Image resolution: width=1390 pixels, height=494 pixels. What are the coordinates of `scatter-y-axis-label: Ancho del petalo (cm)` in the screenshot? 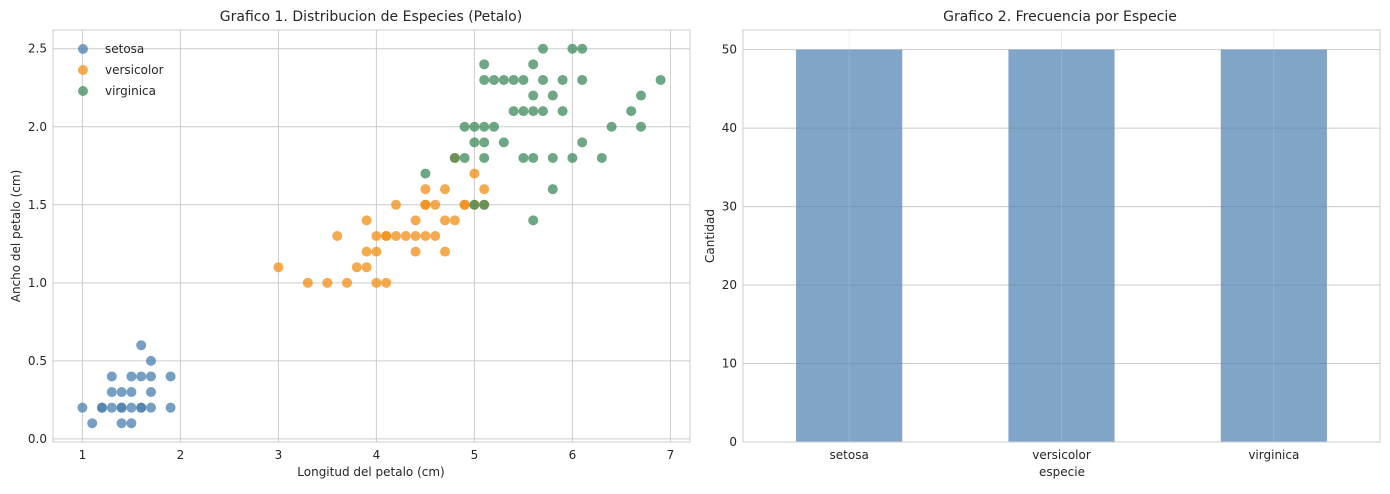 It's located at (16, 236).